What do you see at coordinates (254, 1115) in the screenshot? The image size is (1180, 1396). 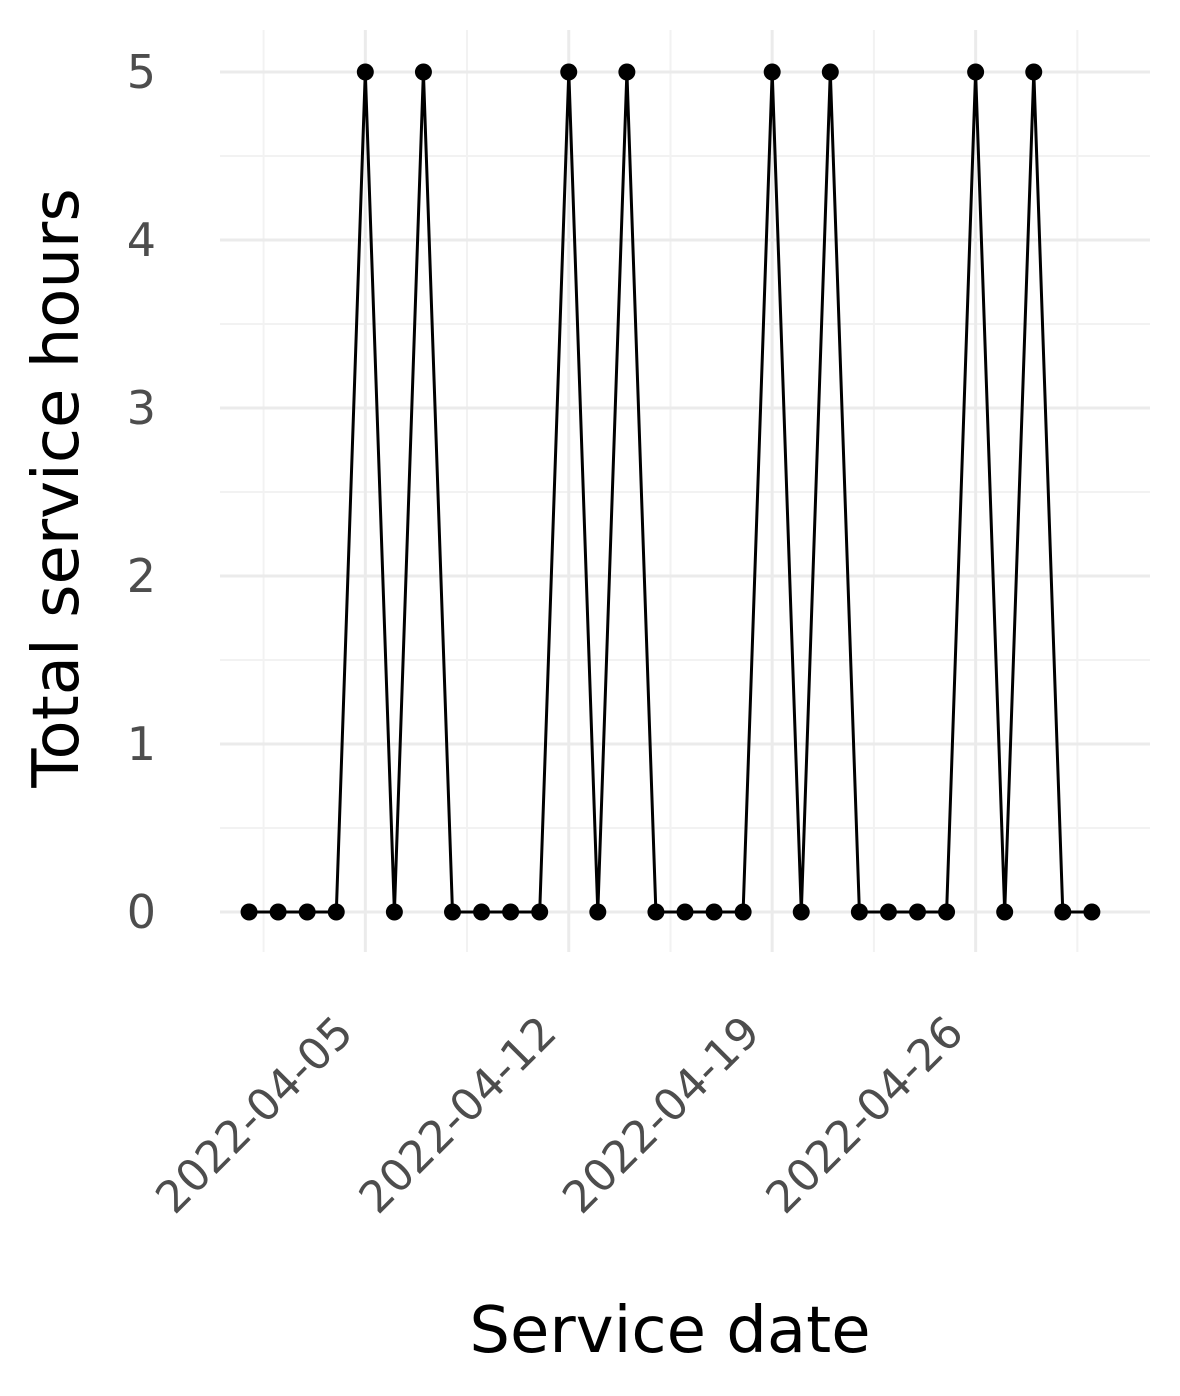 I see `x-tick-label: 2022-04-05` at bounding box center [254, 1115].